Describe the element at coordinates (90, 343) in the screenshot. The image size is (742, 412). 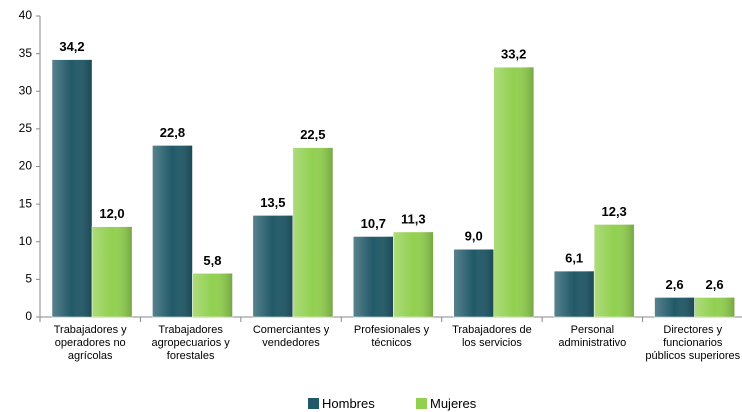
I see `x-tick-label: Trabajadores y operadores no agrícolas` at that location.